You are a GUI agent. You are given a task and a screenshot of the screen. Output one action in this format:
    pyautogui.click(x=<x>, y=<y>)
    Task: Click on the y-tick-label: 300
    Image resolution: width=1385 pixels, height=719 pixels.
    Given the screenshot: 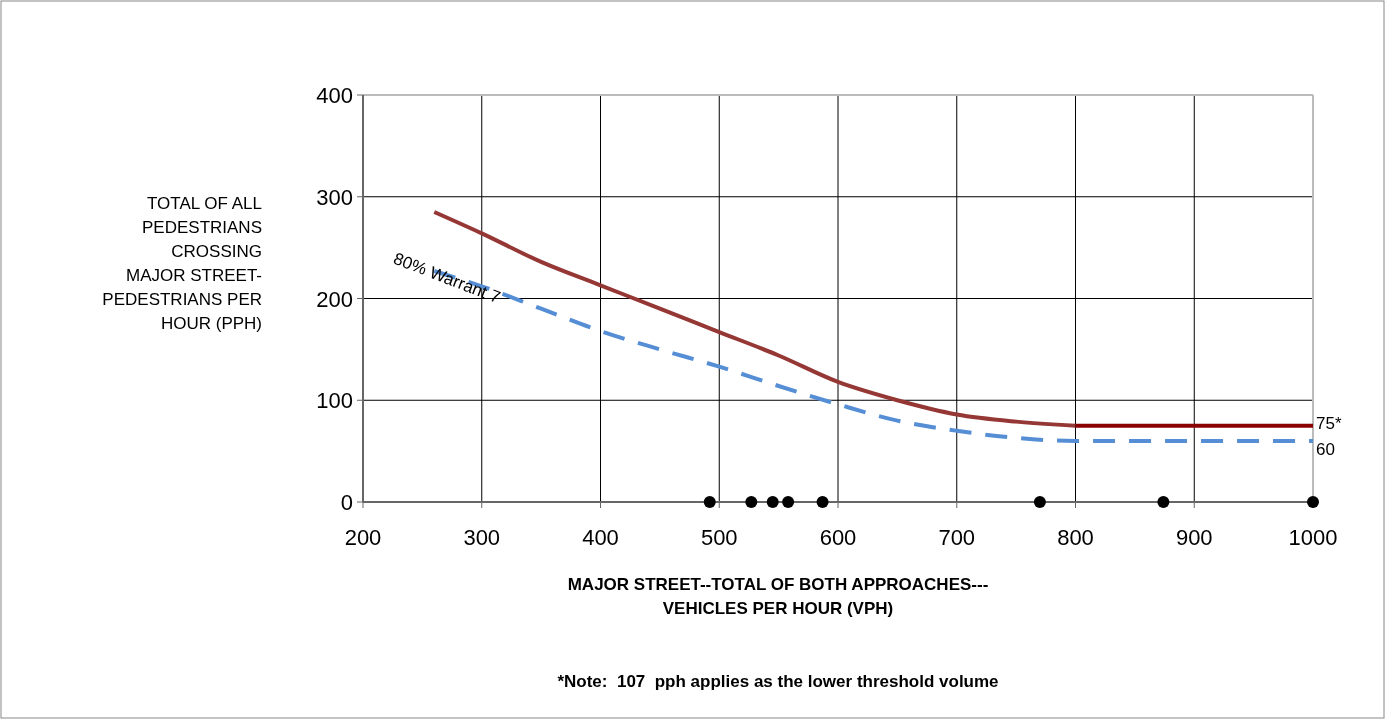 What is the action you would take?
    pyautogui.click(x=334, y=197)
    